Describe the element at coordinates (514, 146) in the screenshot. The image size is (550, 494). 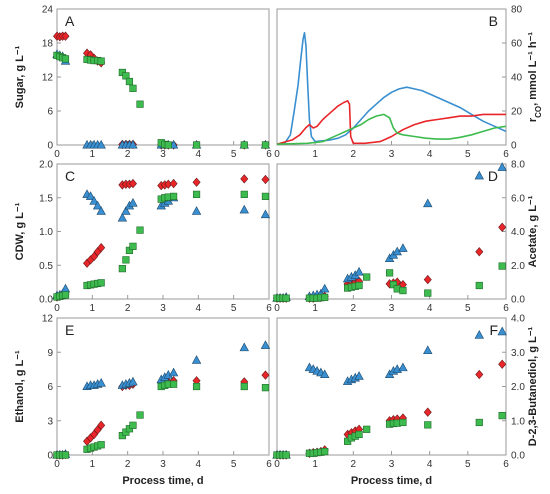
I see `y-tick-label: 0` at that location.